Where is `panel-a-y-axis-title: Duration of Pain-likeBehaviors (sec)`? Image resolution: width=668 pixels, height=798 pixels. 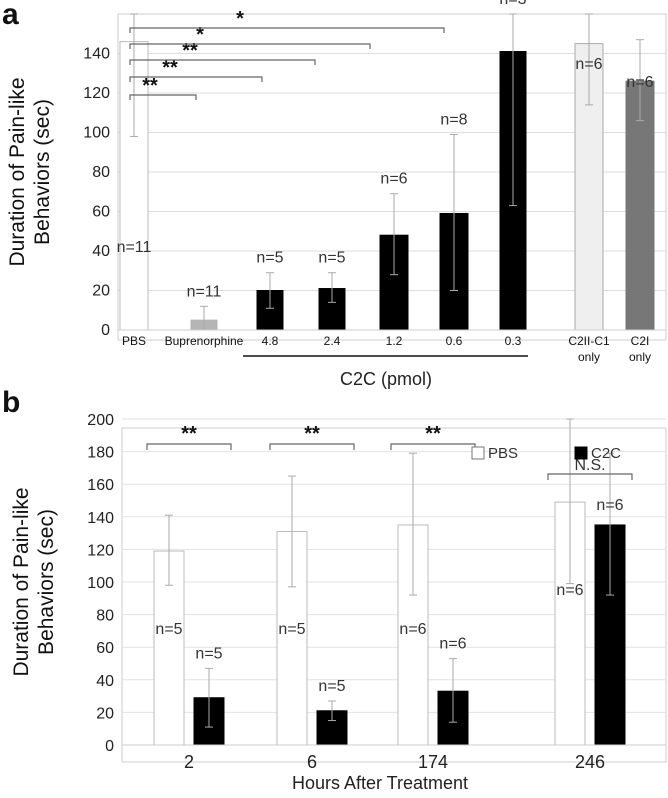
panel-a-y-axis-title: Duration of Pain-likeBehaviors (sec) is located at coordinates (30, 171).